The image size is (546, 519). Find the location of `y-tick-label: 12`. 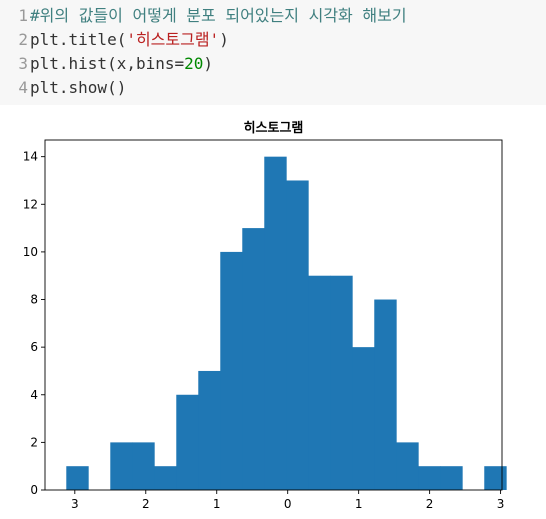

y-tick-label: 12 is located at coordinates (30, 204).